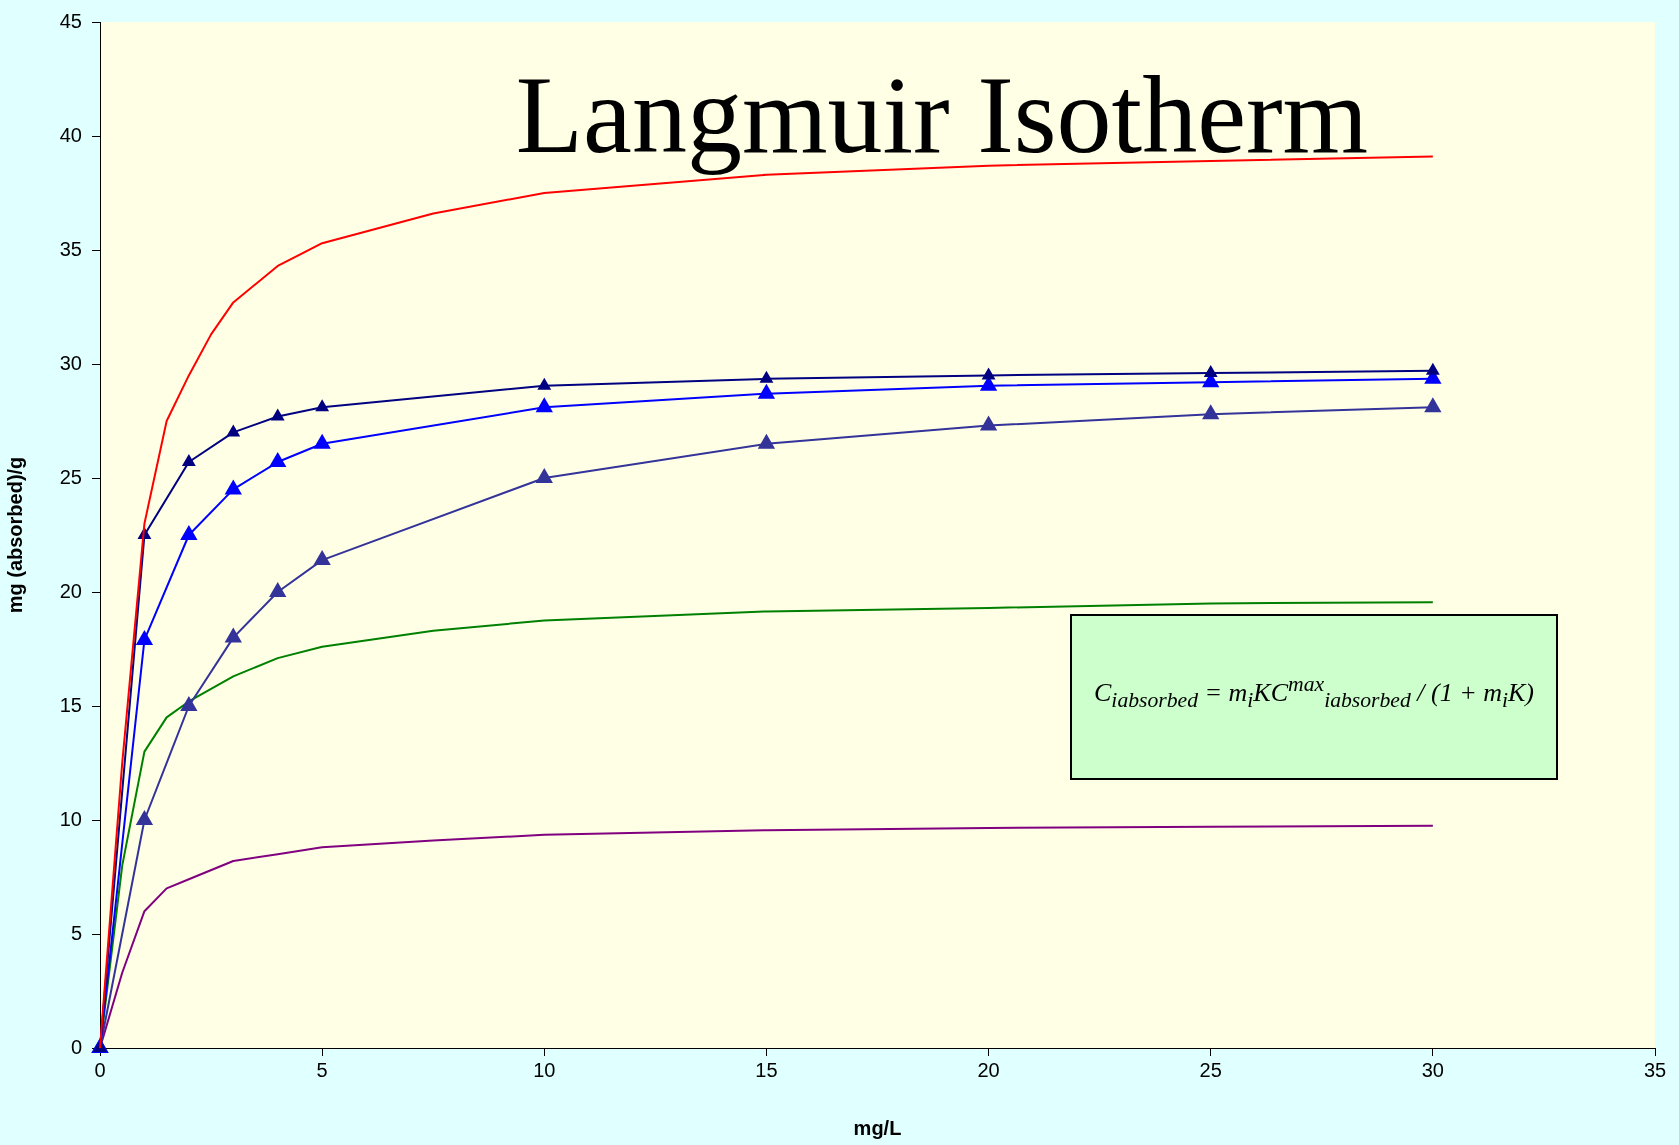 The height and width of the screenshot is (1145, 1679). Describe the element at coordinates (766, 1069) in the screenshot. I see `x-tick-label: 15` at that location.